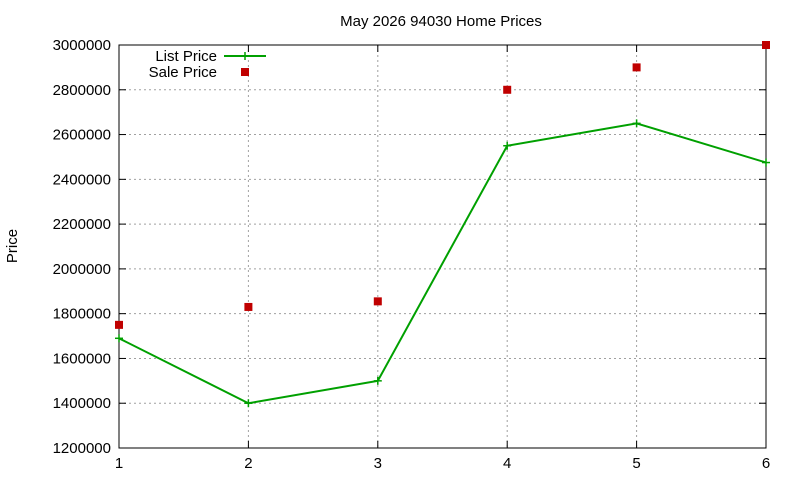 The height and width of the screenshot is (480, 800). I want to click on y-tick-label: 2000000, so click(82, 269).